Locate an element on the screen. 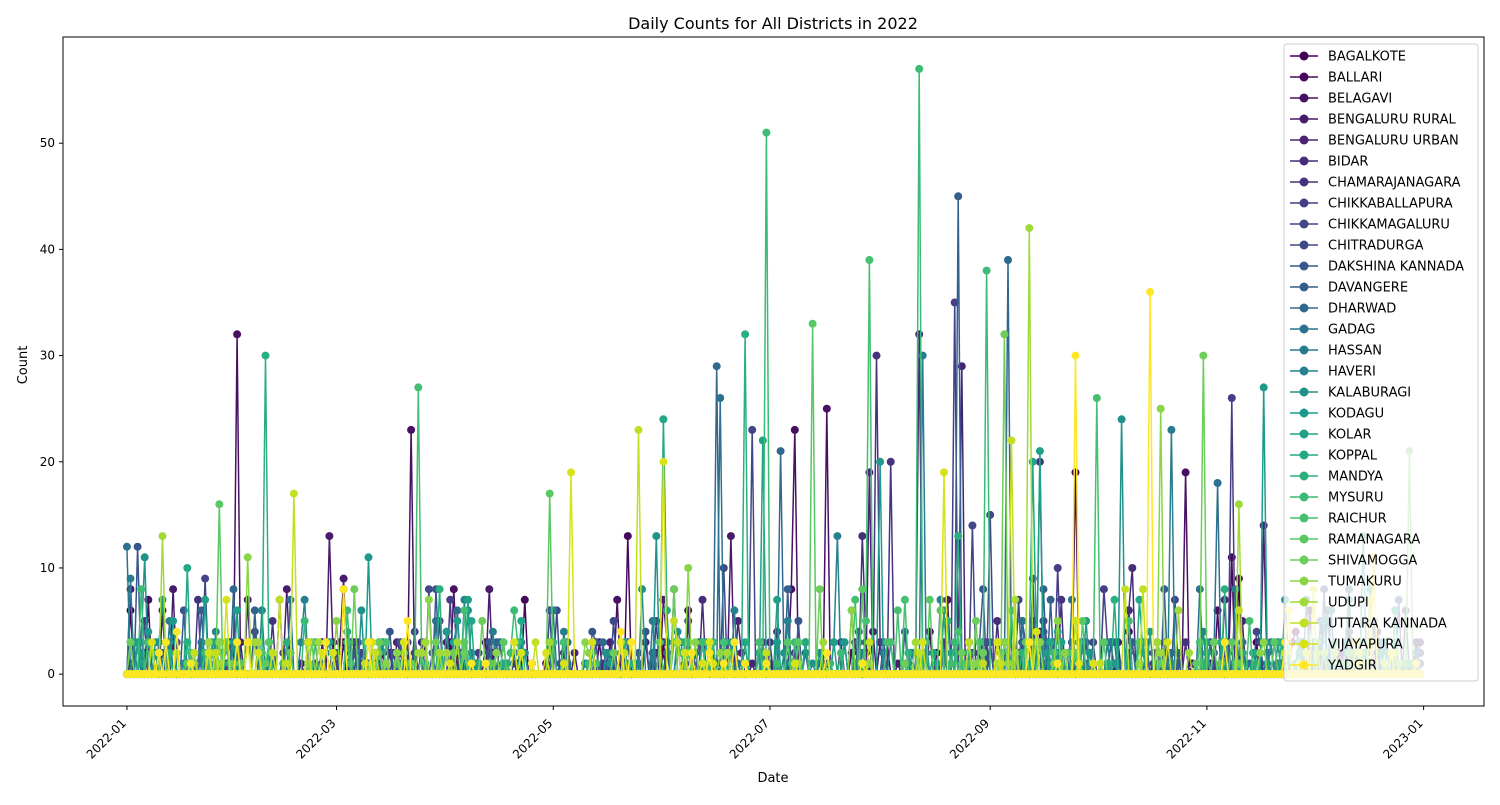 The height and width of the screenshot is (805, 1500). x-axis-label: Date is located at coordinates (772, 778).